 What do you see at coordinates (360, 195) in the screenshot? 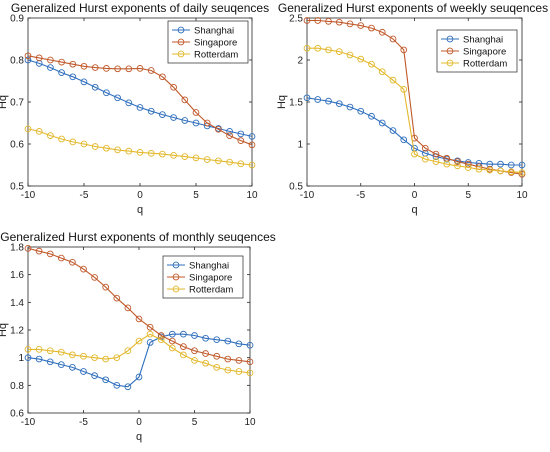
I see `x-tick-label: -5` at bounding box center [360, 195].